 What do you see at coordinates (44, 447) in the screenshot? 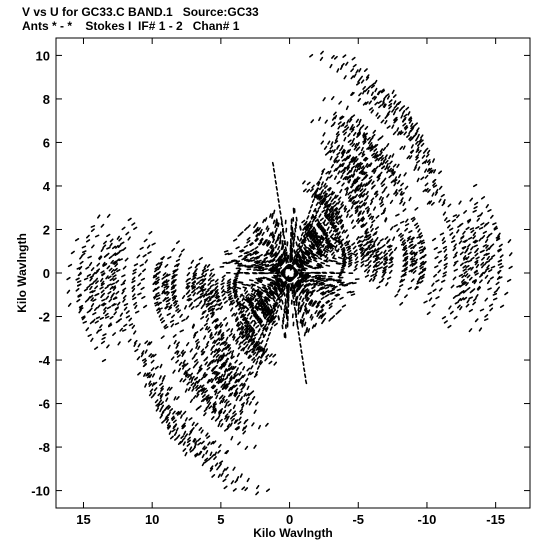
I see `y-tick-label: -8` at bounding box center [44, 447].